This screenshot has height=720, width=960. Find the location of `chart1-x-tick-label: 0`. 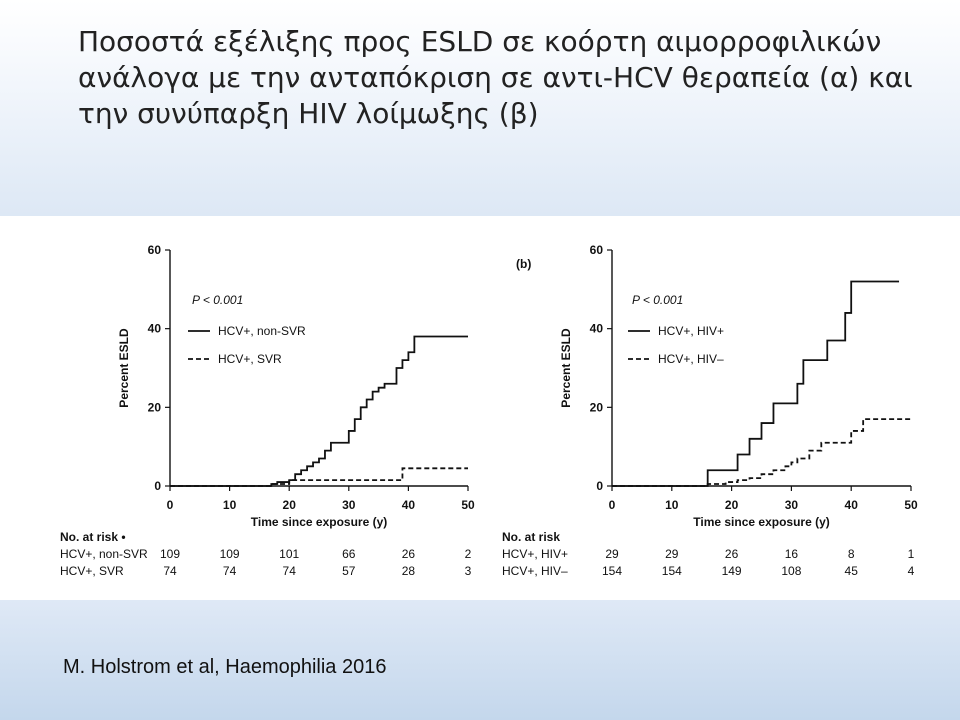

chart1-x-tick-label: 0 is located at coordinates (170, 505).